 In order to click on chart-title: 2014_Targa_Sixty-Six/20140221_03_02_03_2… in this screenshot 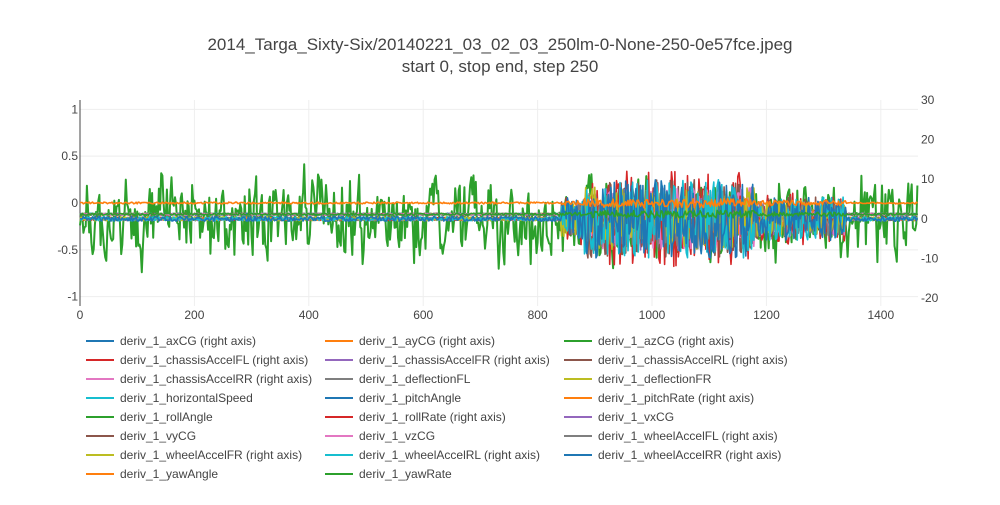, I will do `click(499, 44)`.